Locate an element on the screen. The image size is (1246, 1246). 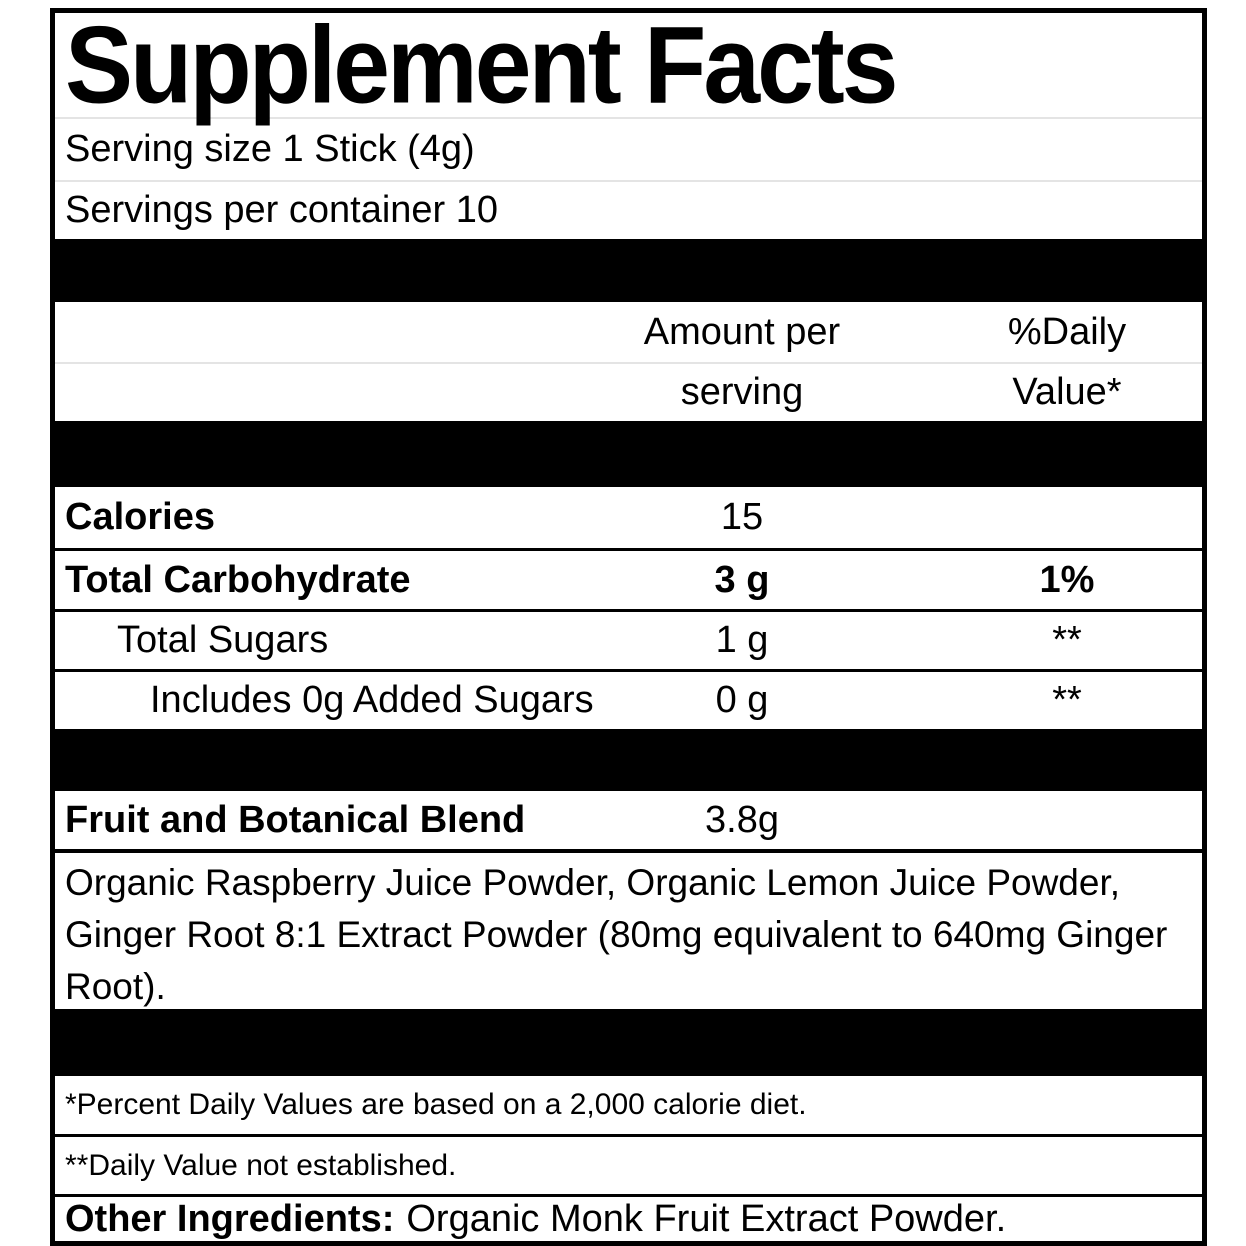
nutrient-row-total-carbohydrate: Total Carbohydrate 3 g 1% is located at coordinates (628, 578).